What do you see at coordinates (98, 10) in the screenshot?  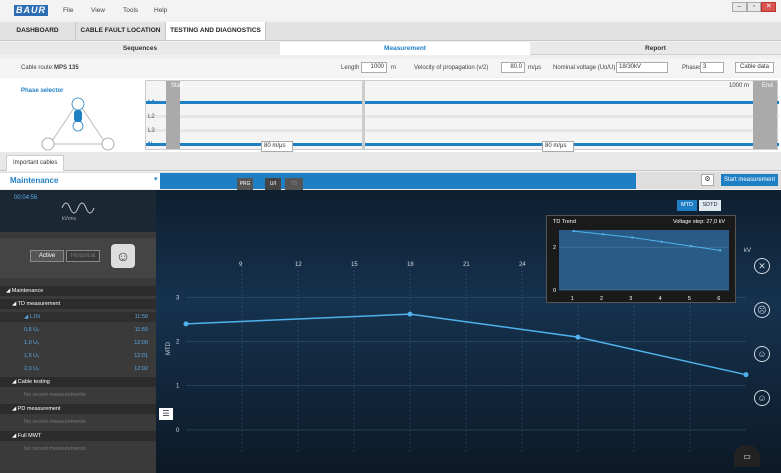 I see `menu-view: View` at bounding box center [98, 10].